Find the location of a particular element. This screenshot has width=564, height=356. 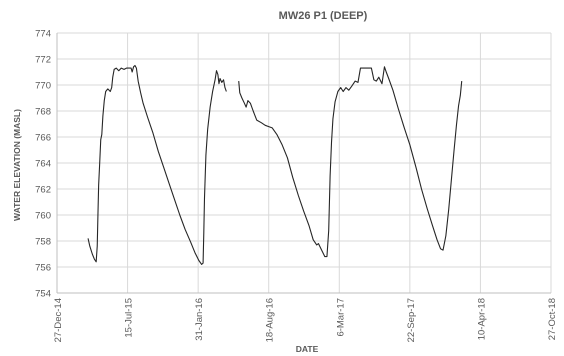

x-tick-label: 18-Aug-16 is located at coordinates (270, 320).